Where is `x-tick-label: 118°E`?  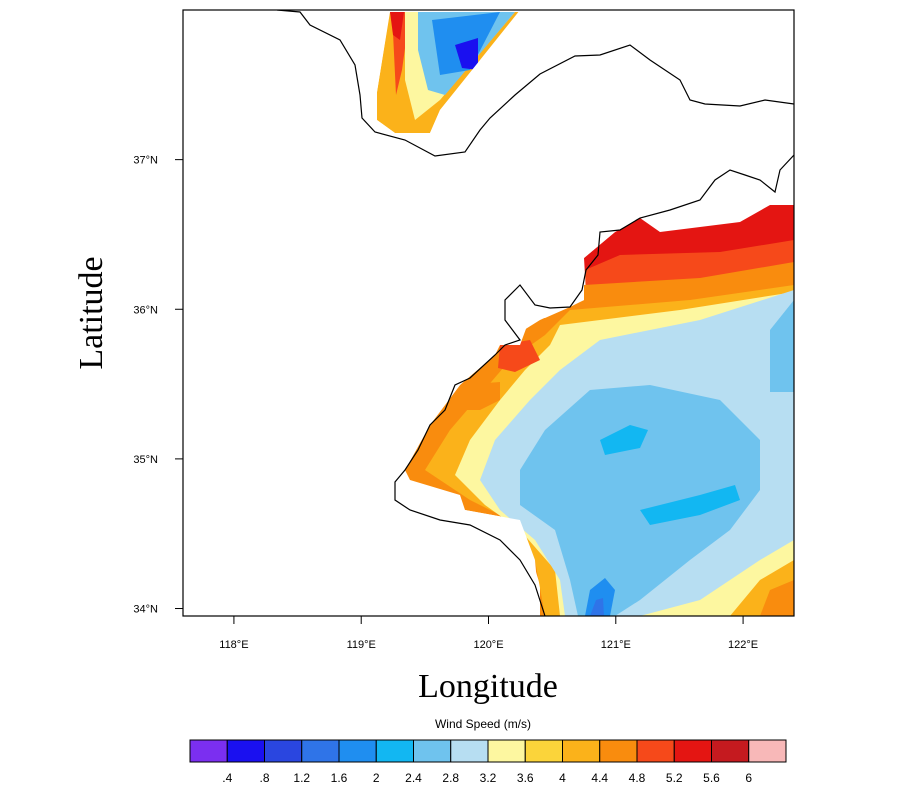
x-tick-label: 118°E is located at coordinates (233, 645).